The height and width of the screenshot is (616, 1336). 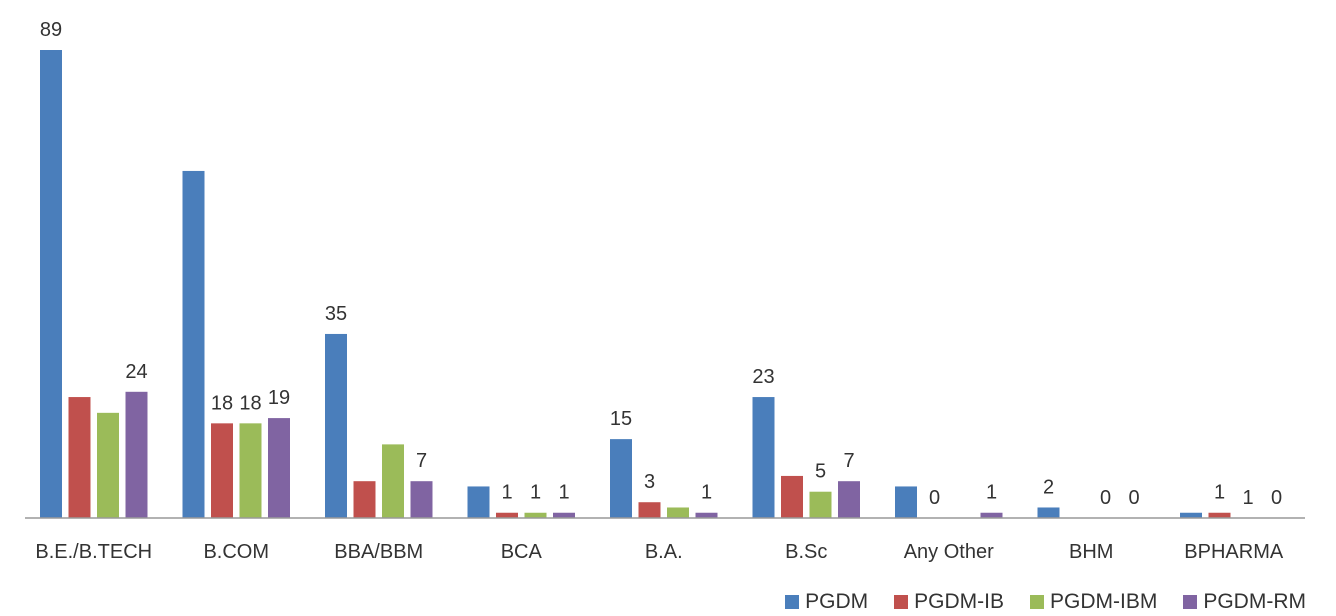 What do you see at coordinates (1048, 487) in the screenshot?
I see `data-label-7-0: 2` at bounding box center [1048, 487].